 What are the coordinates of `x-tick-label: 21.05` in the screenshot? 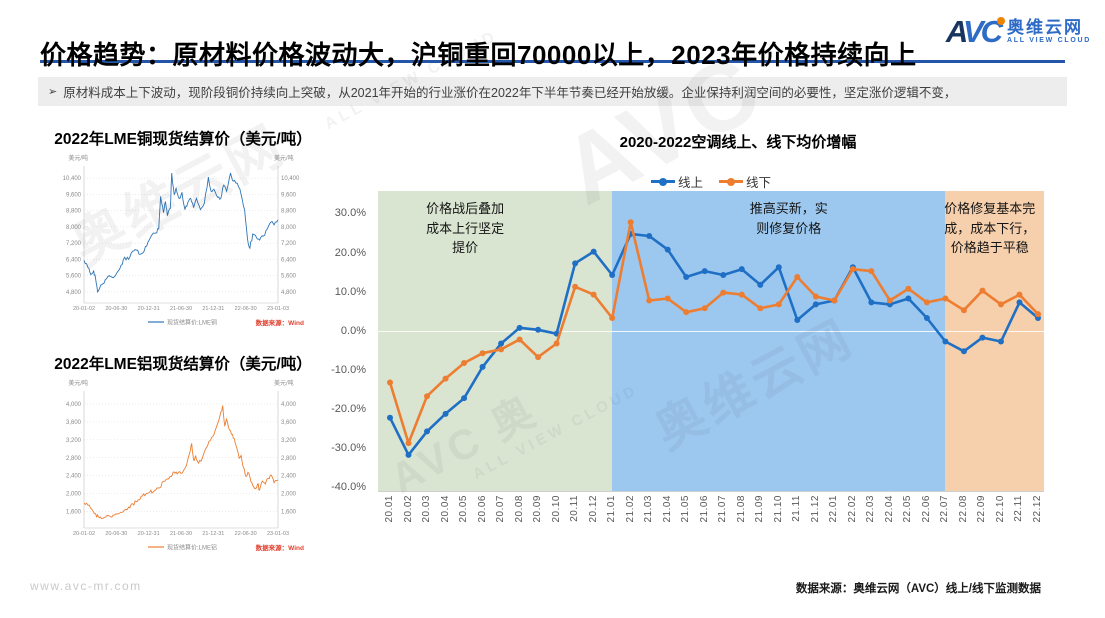 It's located at (686, 509).